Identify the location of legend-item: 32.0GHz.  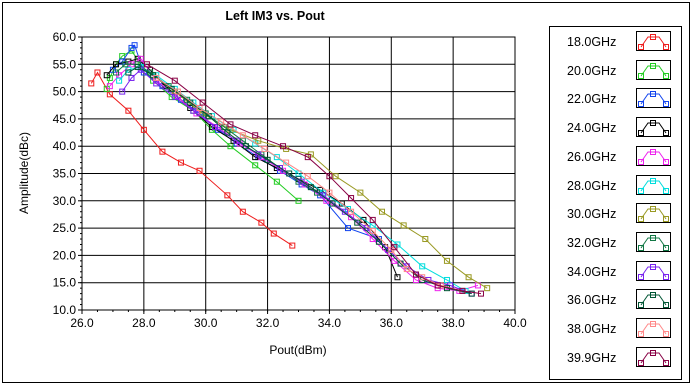
(615, 243).